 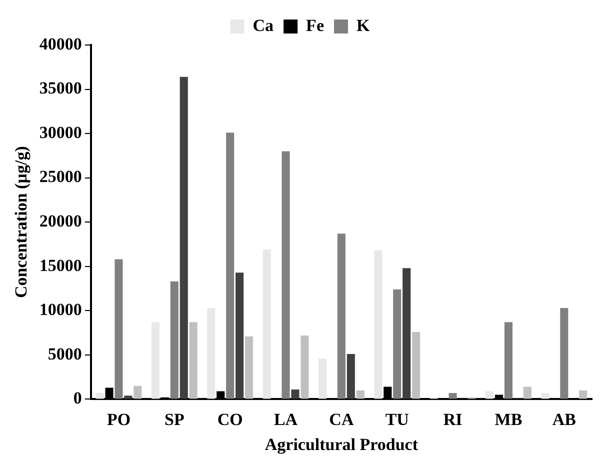 What do you see at coordinates (77, 398) in the screenshot?
I see `y-tick-label: 0` at bounding box center [77, 398].